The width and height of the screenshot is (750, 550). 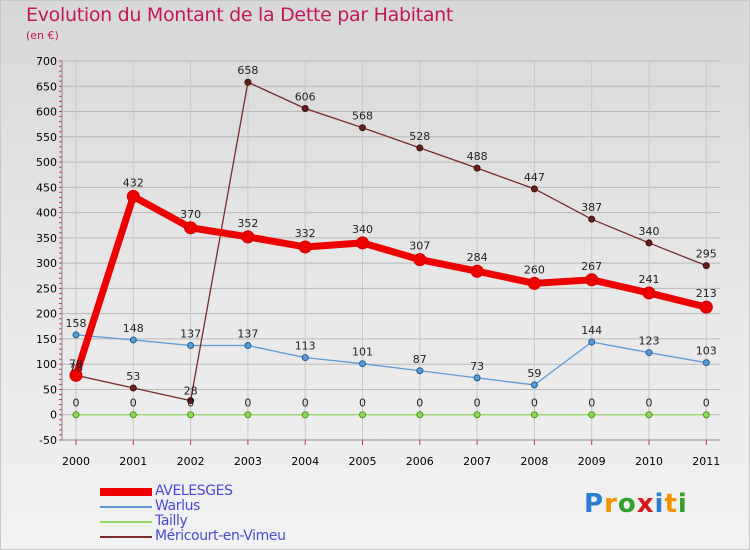 What do you see at coordinates (247, 223) in the screenshot?
I see `data-label-avelesges: 352` at bounding box center [247, 223].